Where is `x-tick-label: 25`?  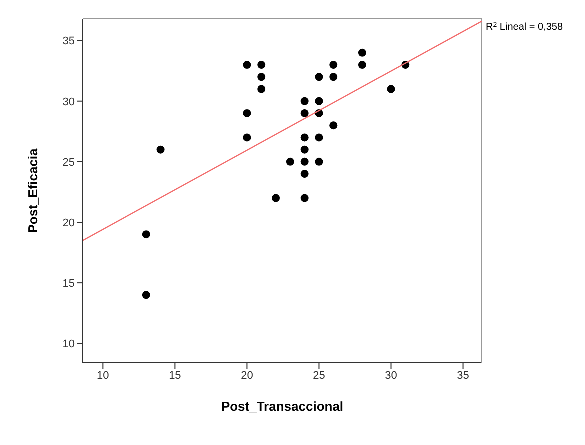
x-tick-label: 25 is located at coordinates (319, 376).